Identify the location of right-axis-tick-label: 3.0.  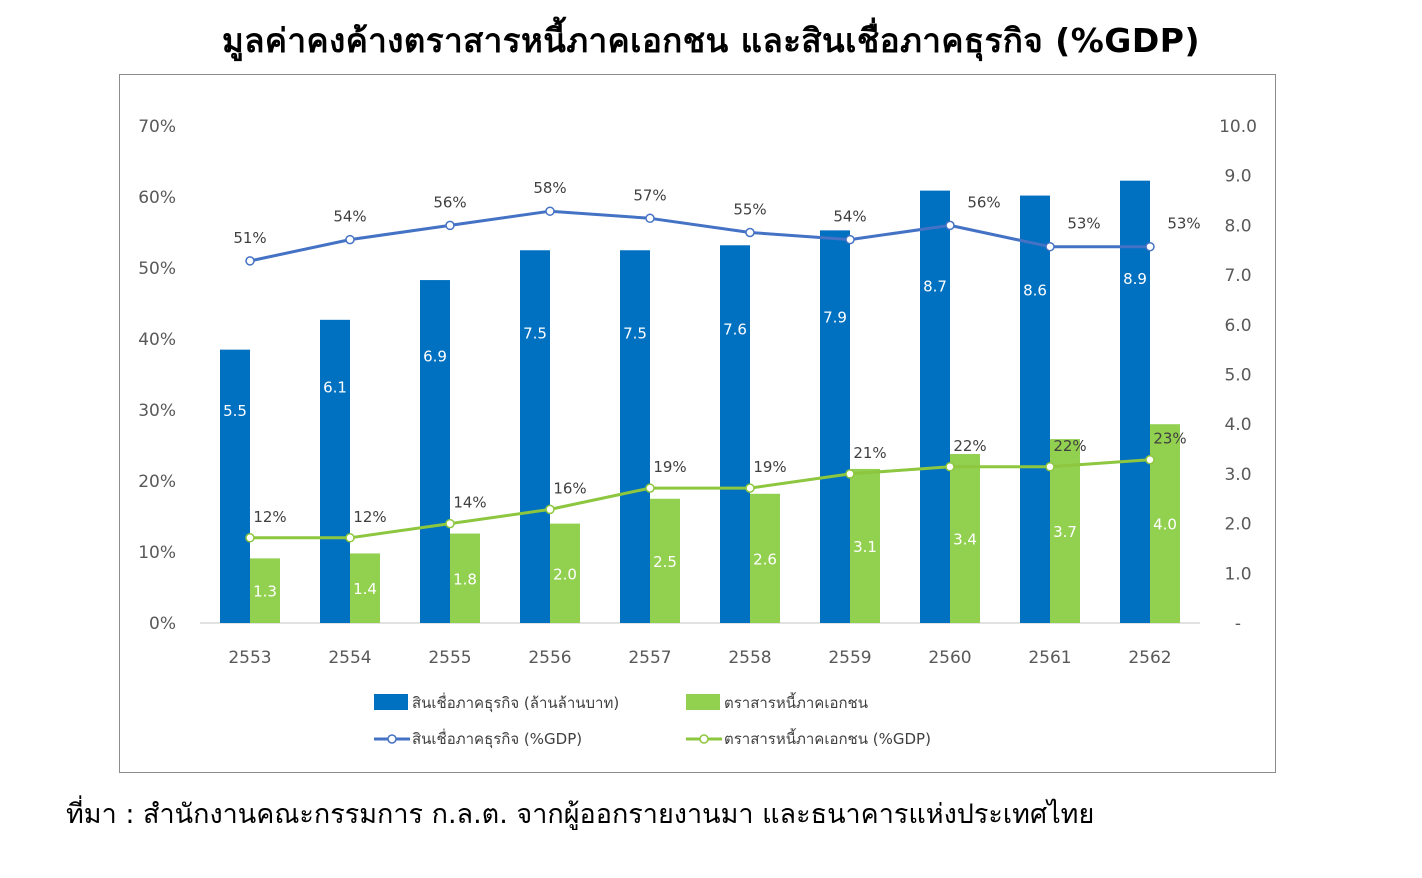
(1237, 475).